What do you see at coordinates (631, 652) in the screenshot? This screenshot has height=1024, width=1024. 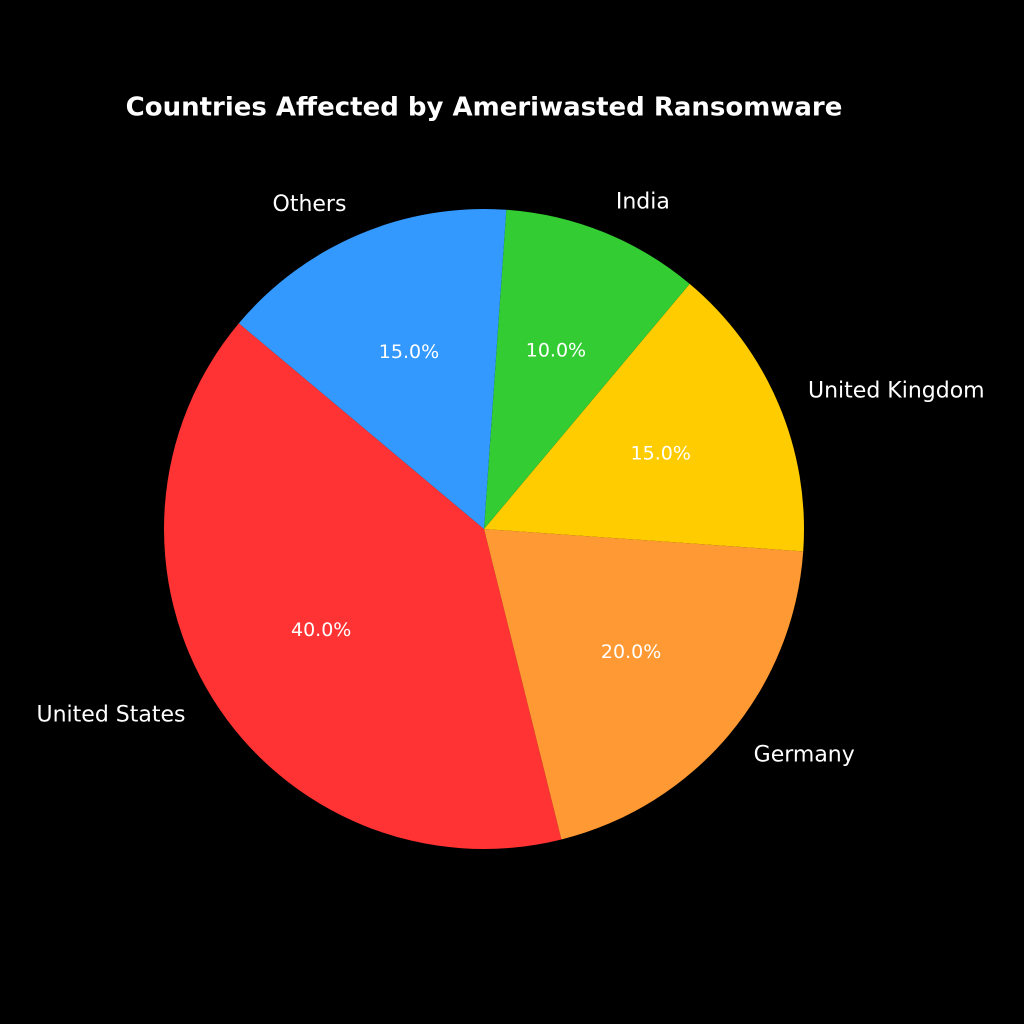 I see `value-label: 20.0%` at bounding box center [631, 652].